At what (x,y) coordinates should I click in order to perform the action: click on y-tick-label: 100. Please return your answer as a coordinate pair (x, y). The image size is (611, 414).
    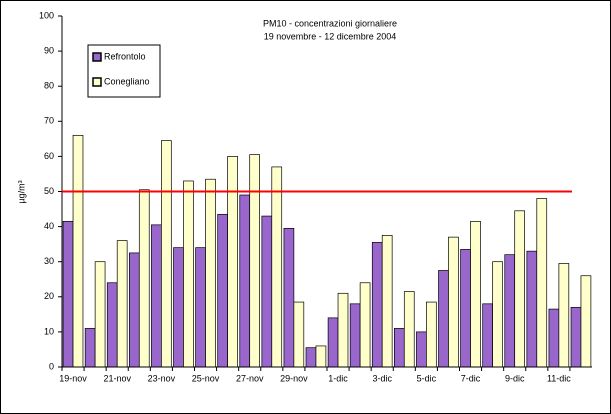
    Looking at the image, I should click on (46, 15).